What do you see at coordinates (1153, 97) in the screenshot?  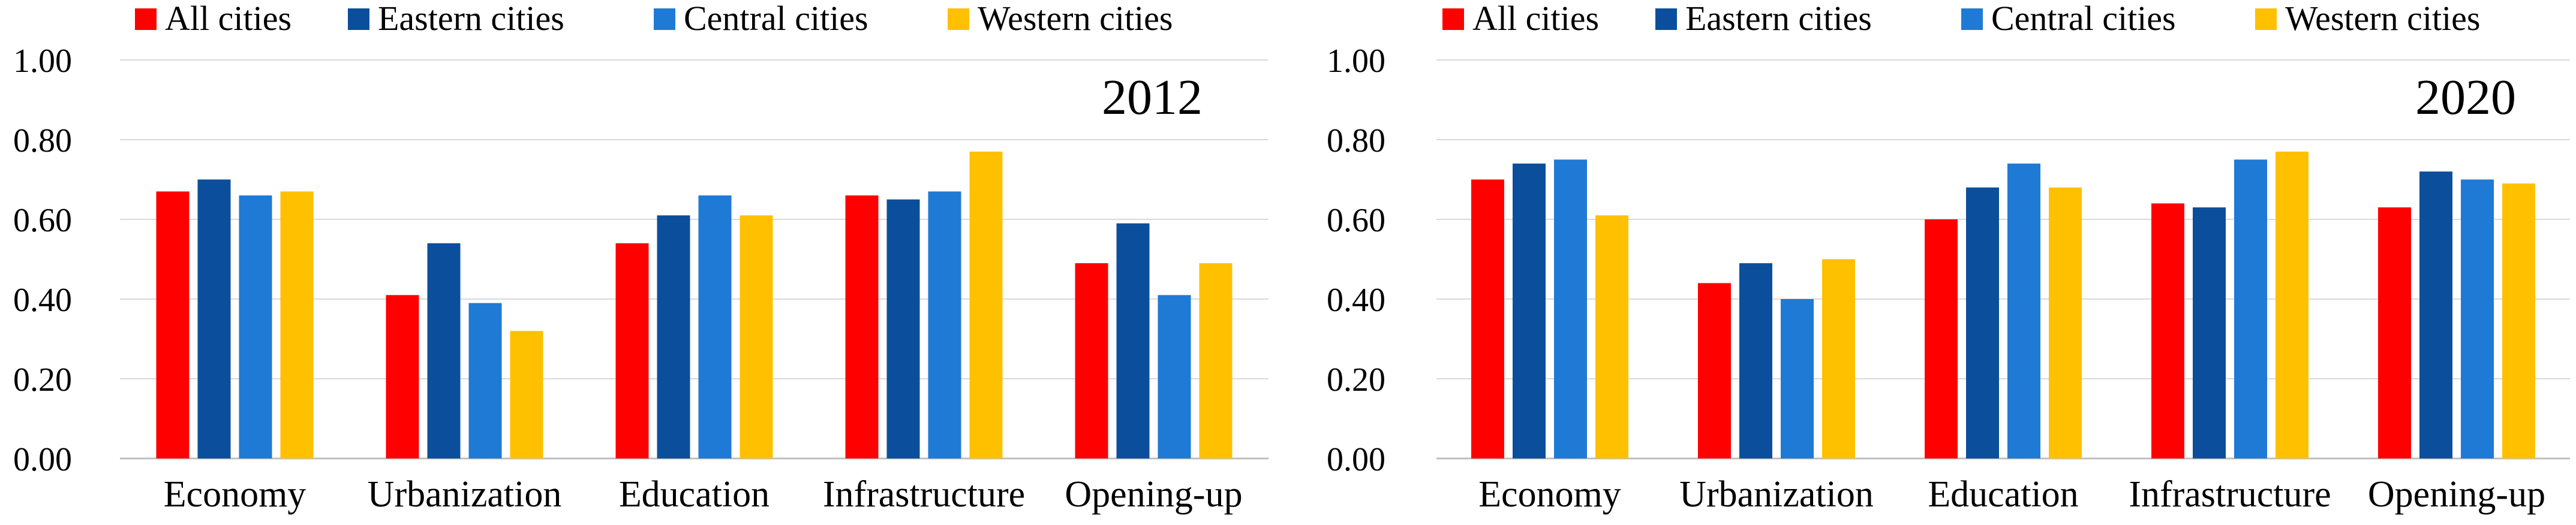 I see `chart-title-year: 2012` at bounding box center [1153, 97].